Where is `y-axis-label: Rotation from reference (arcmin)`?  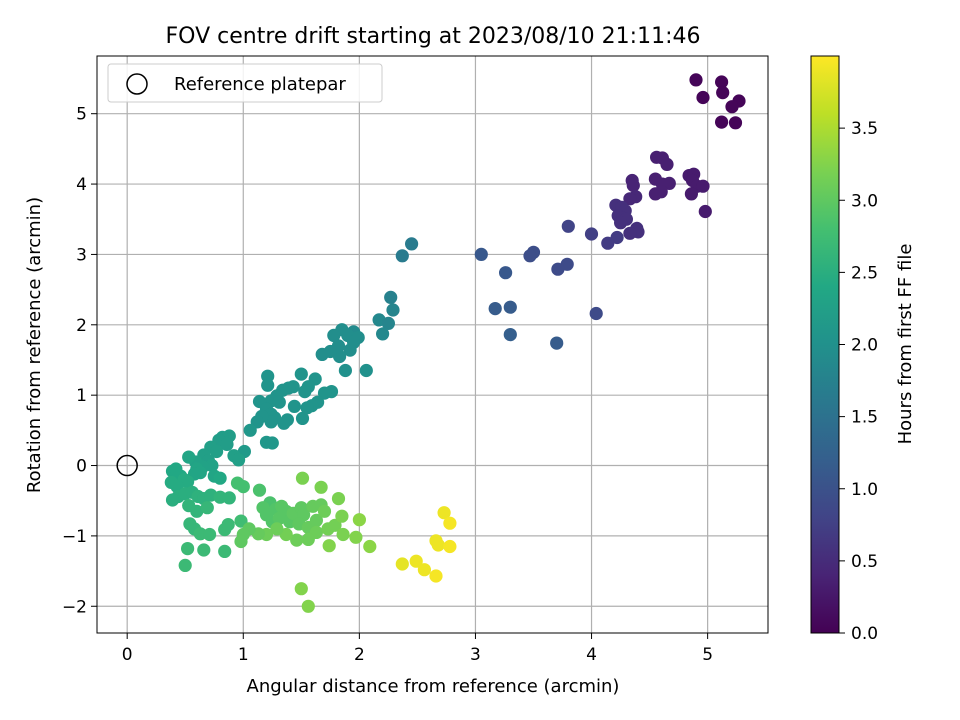
y-axis-label: Rotation from reference (arcmin) is located at coordinates (34, 345).